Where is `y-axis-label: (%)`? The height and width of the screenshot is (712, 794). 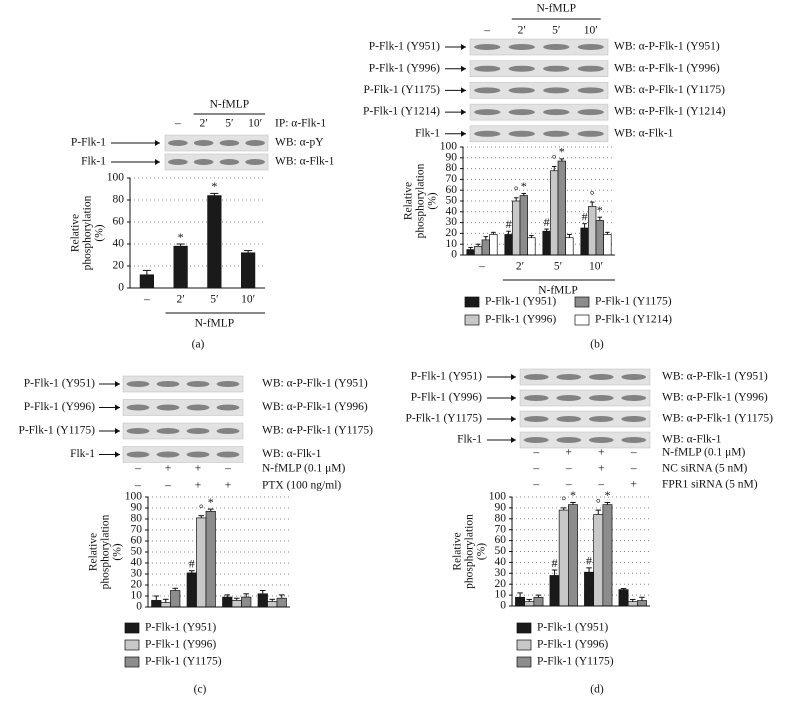
y-axis-label: (%) is located at coordinates (482, 551).